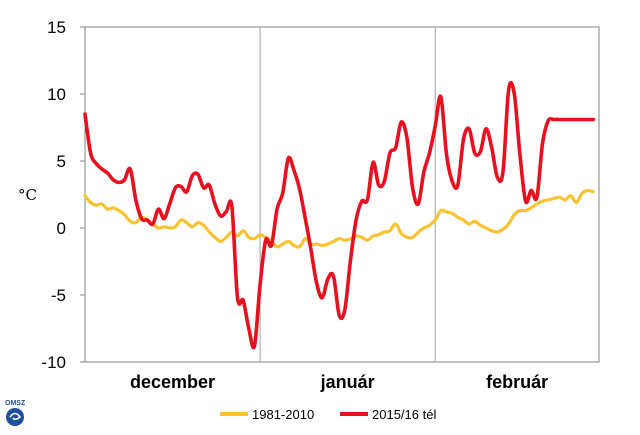 The width and height of the screenshot is (640, 435). Describe the element at coordinates (56, 94) in the screenshot. I see `y-tick-label: 10` at that location.